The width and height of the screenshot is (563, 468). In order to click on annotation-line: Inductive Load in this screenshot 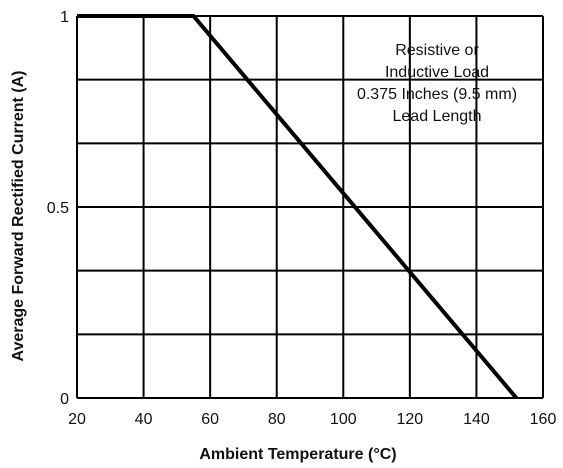, I will do `click(437, 72)`.